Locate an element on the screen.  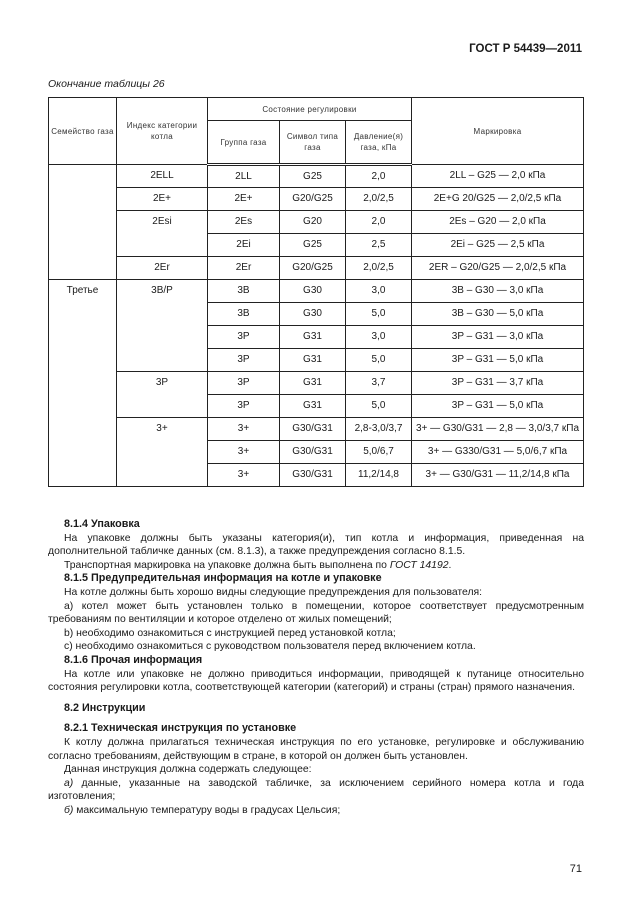
cell-pressure: 2,5 is located at coordinates (378, 245).